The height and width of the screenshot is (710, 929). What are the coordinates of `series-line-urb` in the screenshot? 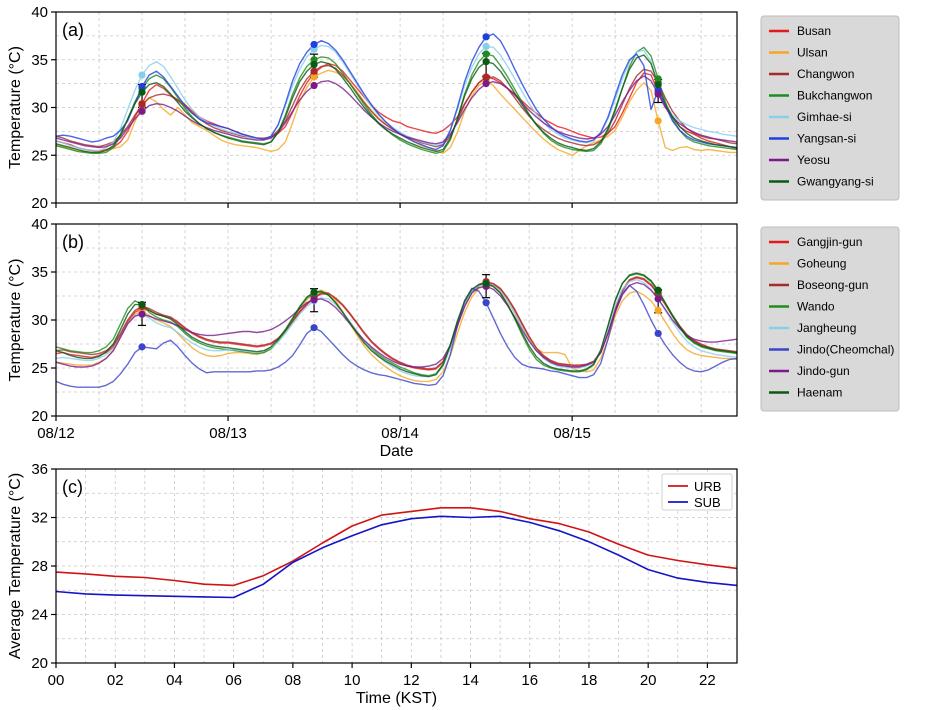 It's located at (396, 547).